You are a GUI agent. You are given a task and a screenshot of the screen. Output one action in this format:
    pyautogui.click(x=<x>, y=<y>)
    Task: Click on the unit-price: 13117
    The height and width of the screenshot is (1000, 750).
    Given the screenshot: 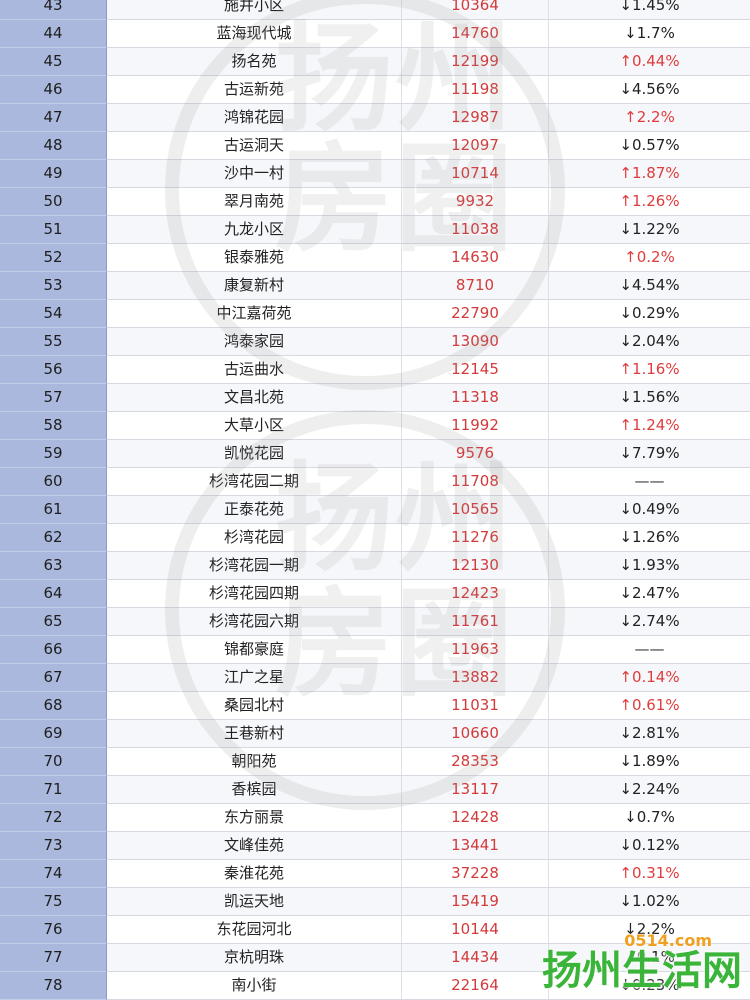 What is the action you would take?
    pyautogui.click(x=475, y=790)
    